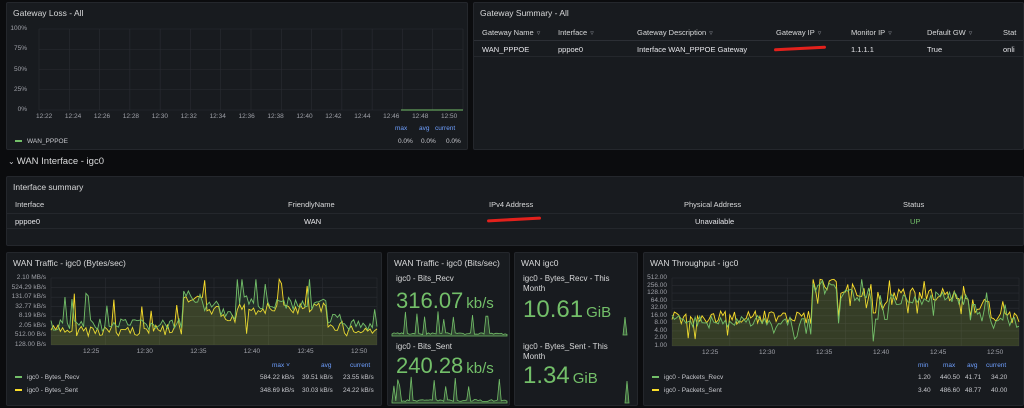  What do you see at coordinates (871, 32) in the screenshot?
I see `column-header-monitor-ip: Monitor IP ▿` at bounding box center [871, 32].